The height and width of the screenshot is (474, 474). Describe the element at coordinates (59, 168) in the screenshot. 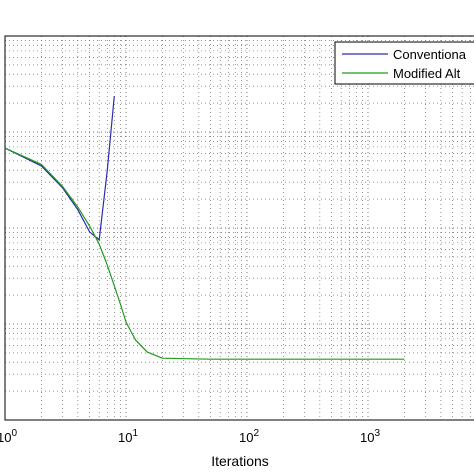

I see `series-line` at that location.